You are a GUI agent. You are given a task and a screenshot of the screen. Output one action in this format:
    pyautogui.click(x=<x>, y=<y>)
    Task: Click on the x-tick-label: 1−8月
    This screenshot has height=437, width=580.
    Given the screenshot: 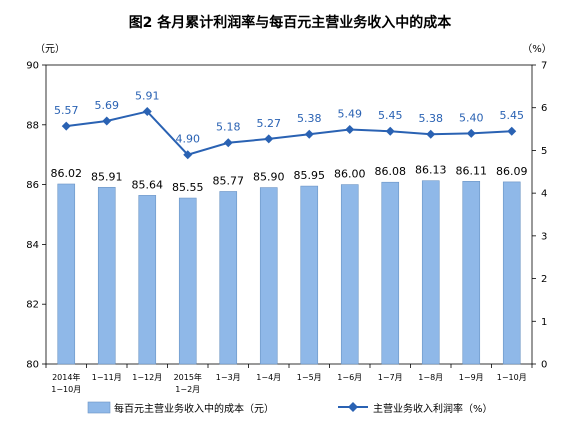 What is the action you would take?
    pyautogui.click(x=430, y=377)
    